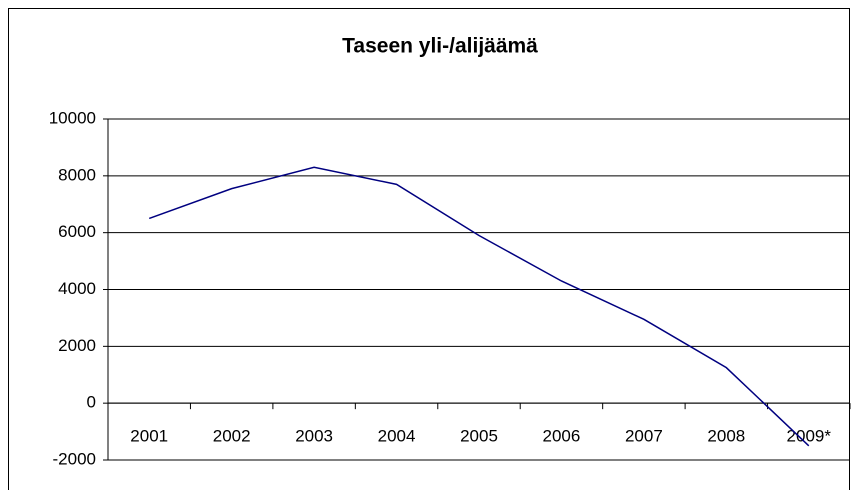 This screenshot has width=857, height=490. What do you see at coordinates (562, 435) in the screenshot?
I see `x-tick-label: 2006` at bounding box center [562, 435].